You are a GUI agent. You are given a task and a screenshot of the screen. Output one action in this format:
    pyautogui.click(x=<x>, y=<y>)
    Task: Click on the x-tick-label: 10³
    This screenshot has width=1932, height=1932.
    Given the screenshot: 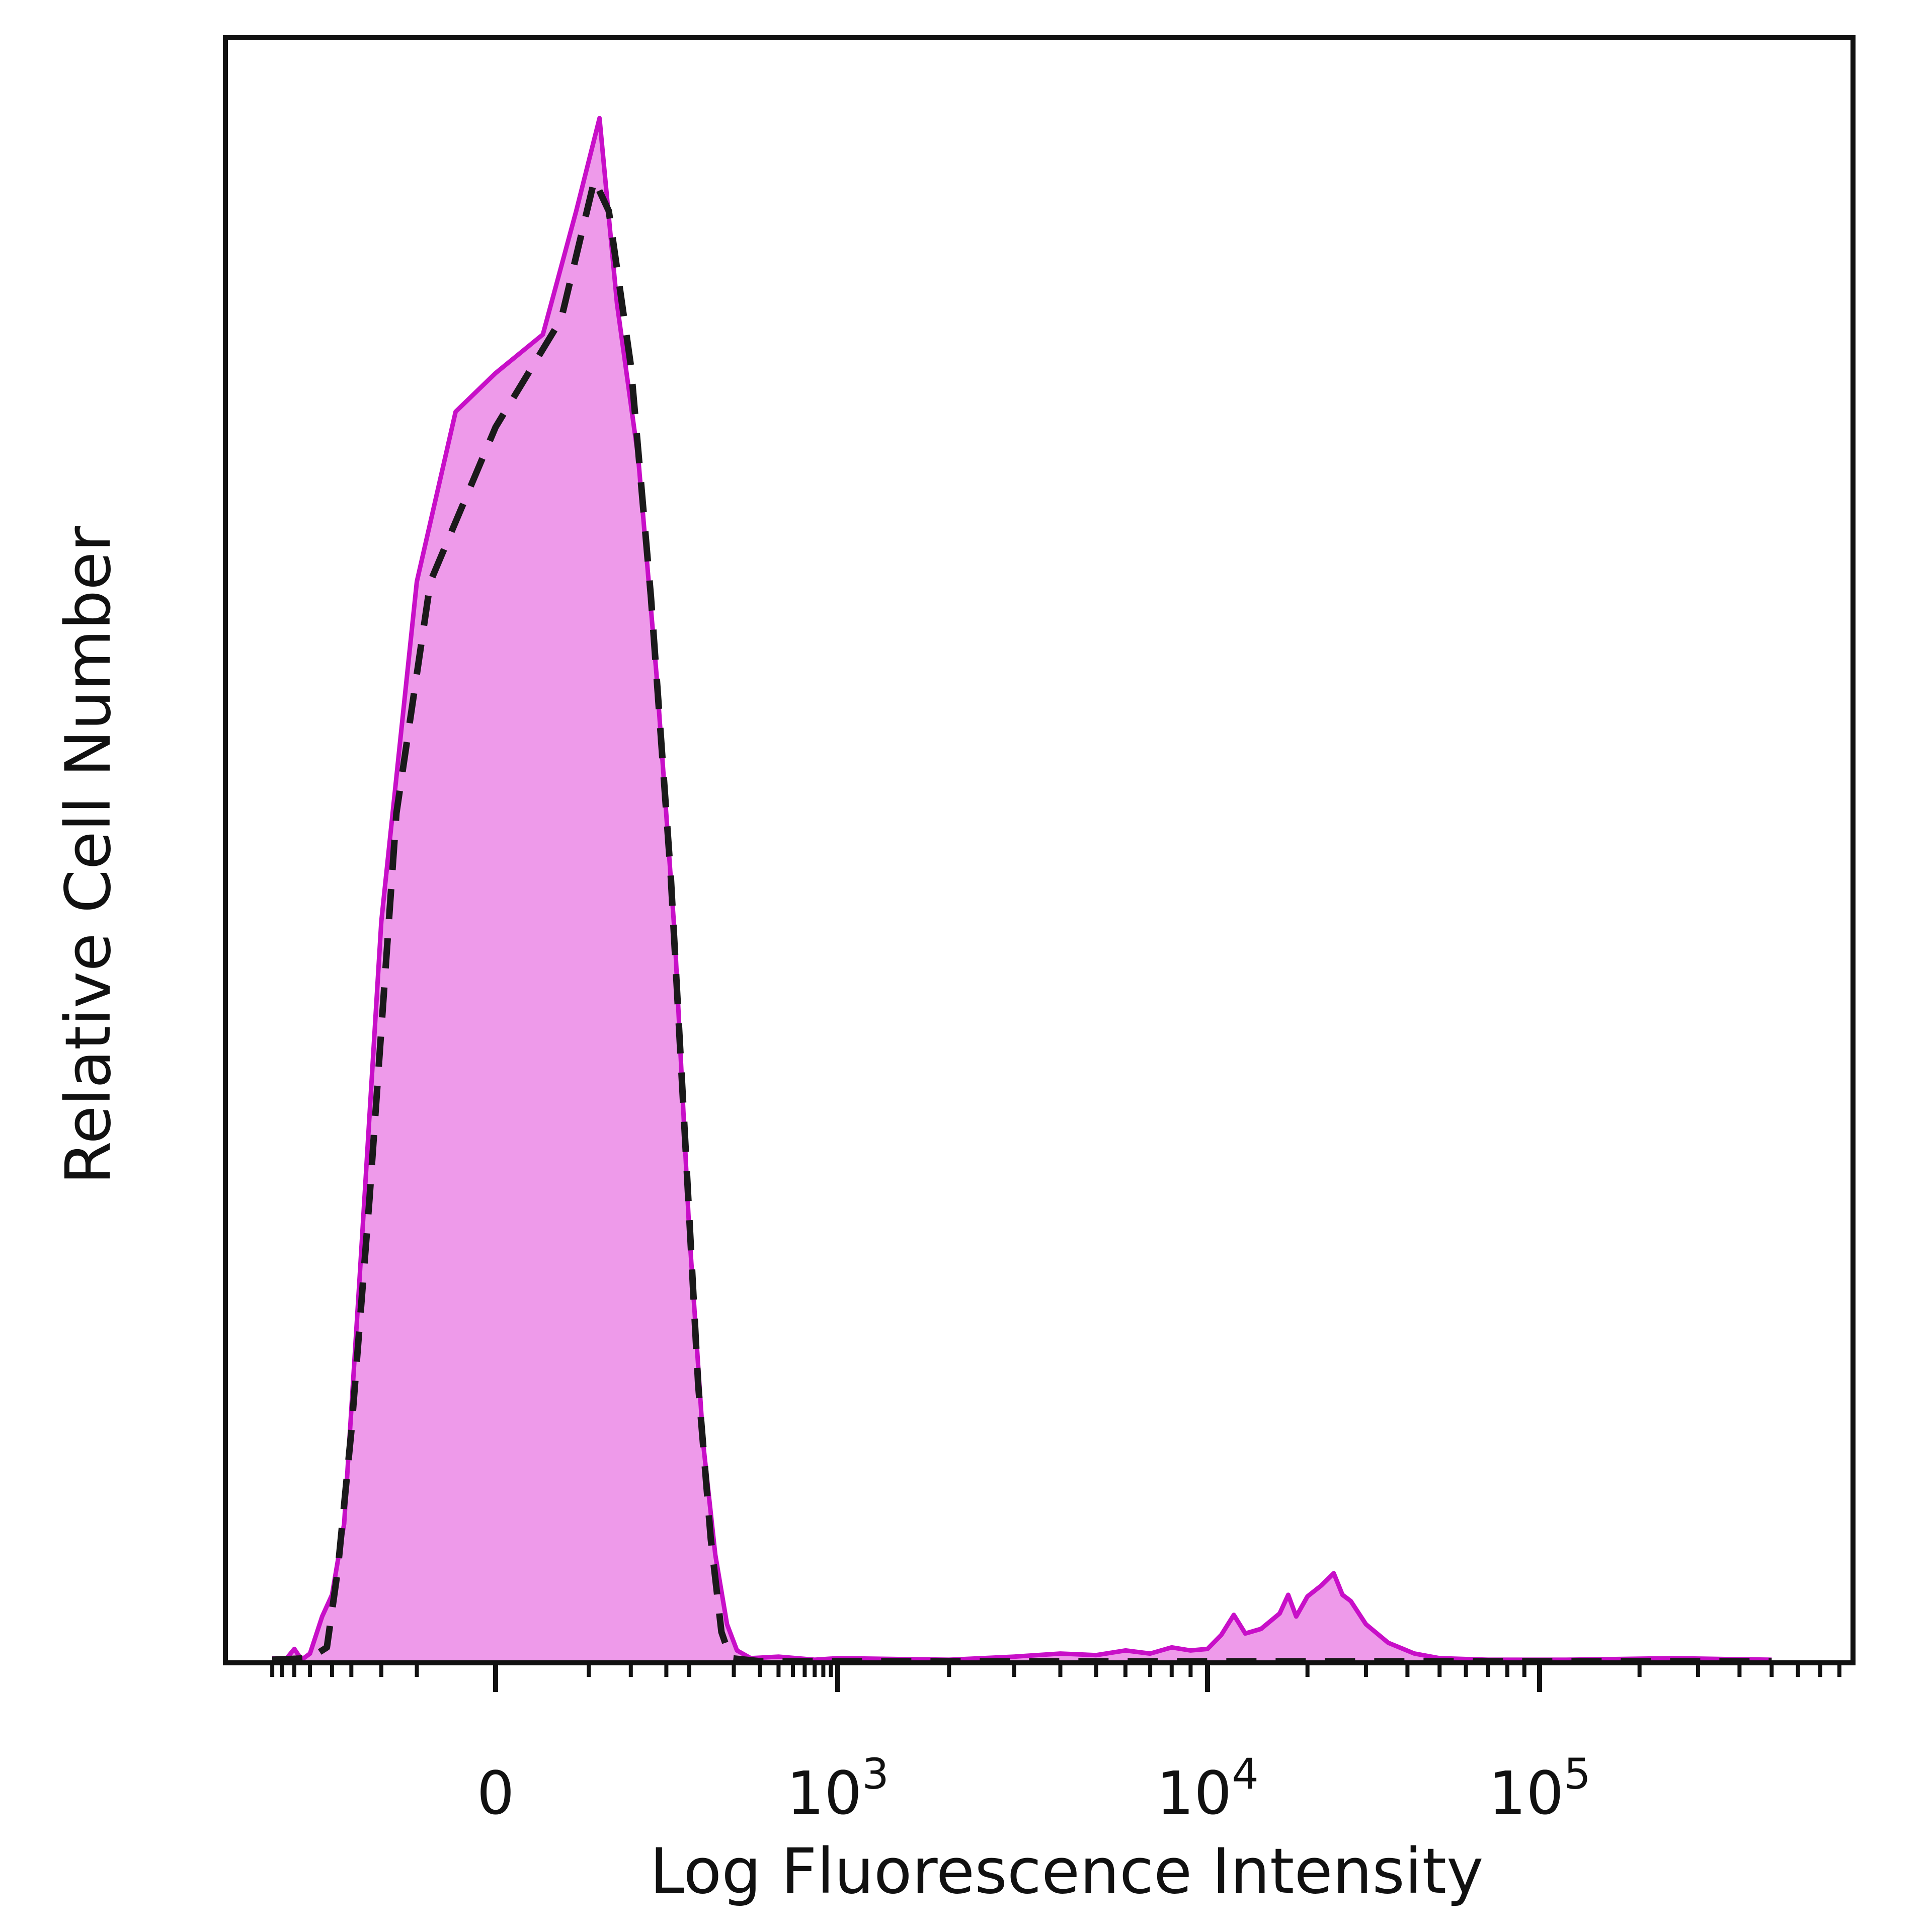 What is the action you would take?
    pyautogui.click(x=837, y=1788)
    